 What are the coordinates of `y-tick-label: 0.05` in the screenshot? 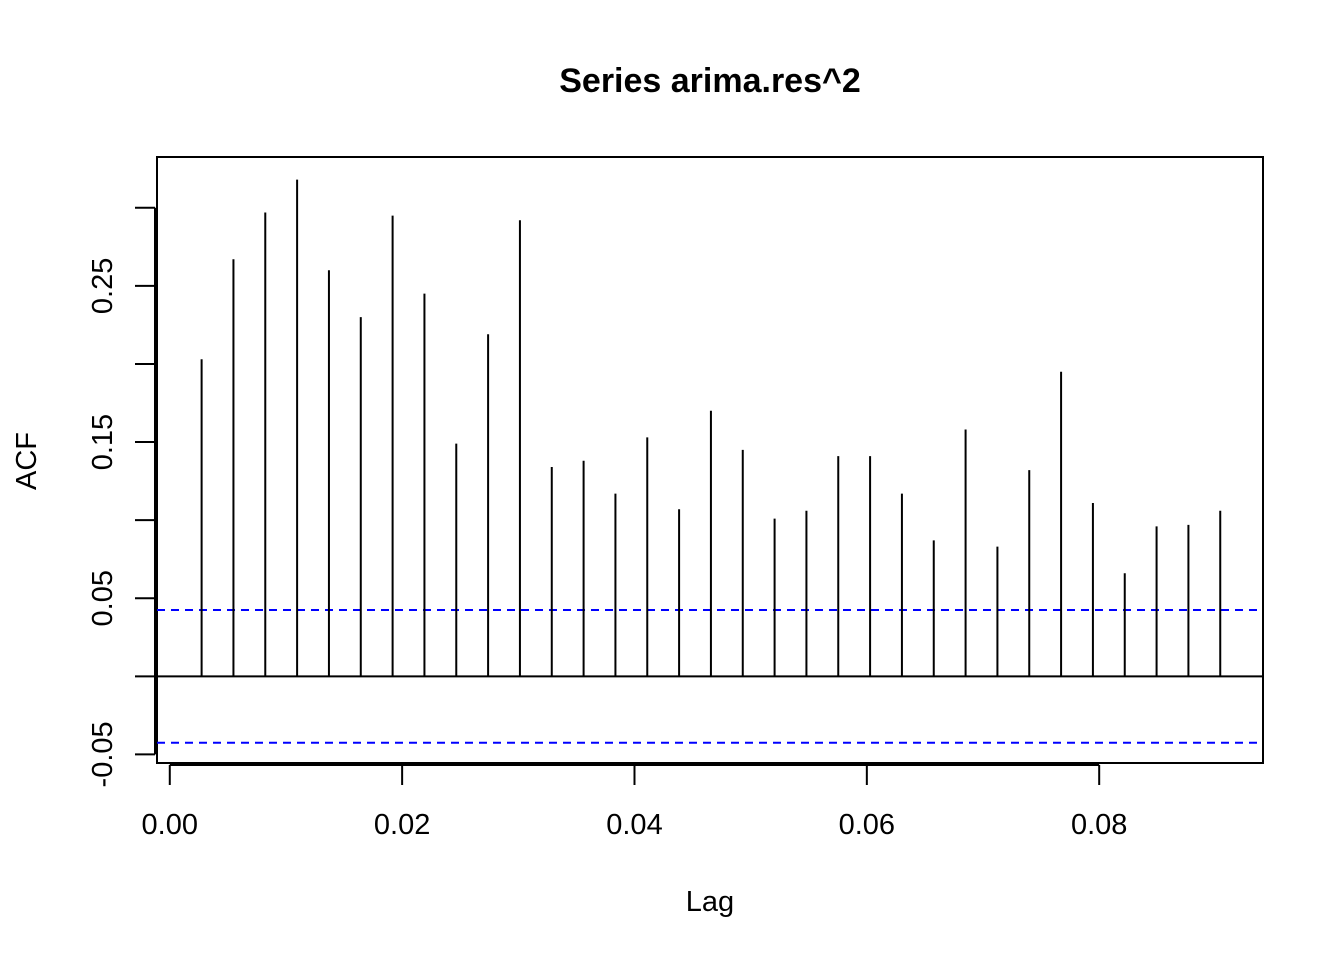 It's located at (103, 598).